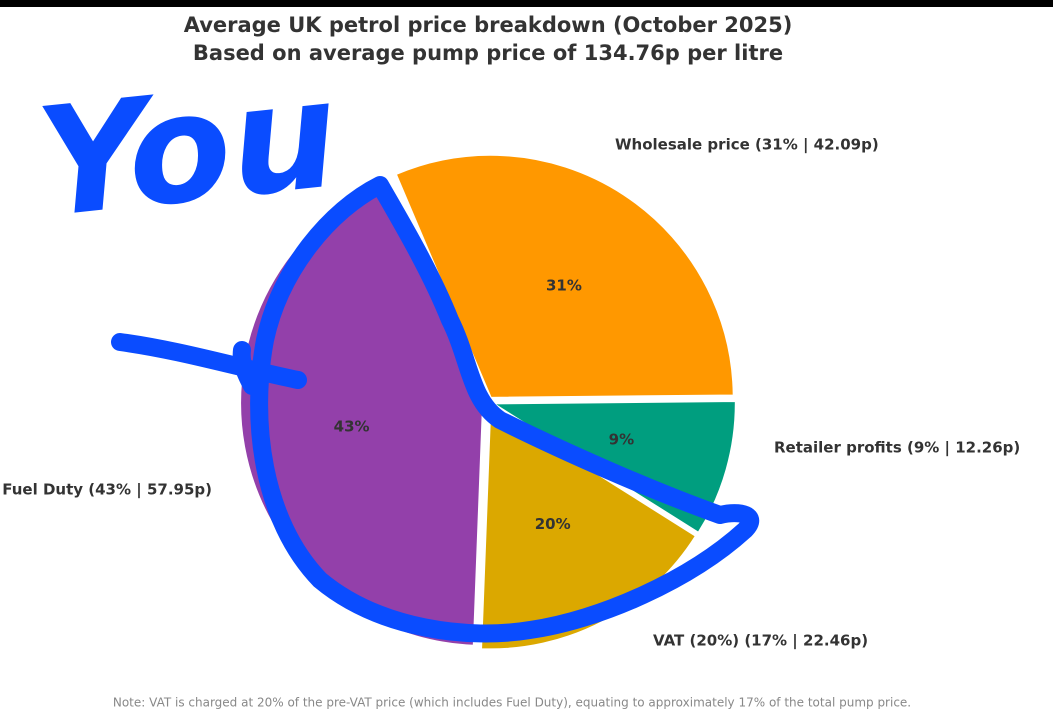  What do you see at coordinates (564, 286) in the screenshot?
I see `slice-label: 31%` at bounding box center [564, 286].